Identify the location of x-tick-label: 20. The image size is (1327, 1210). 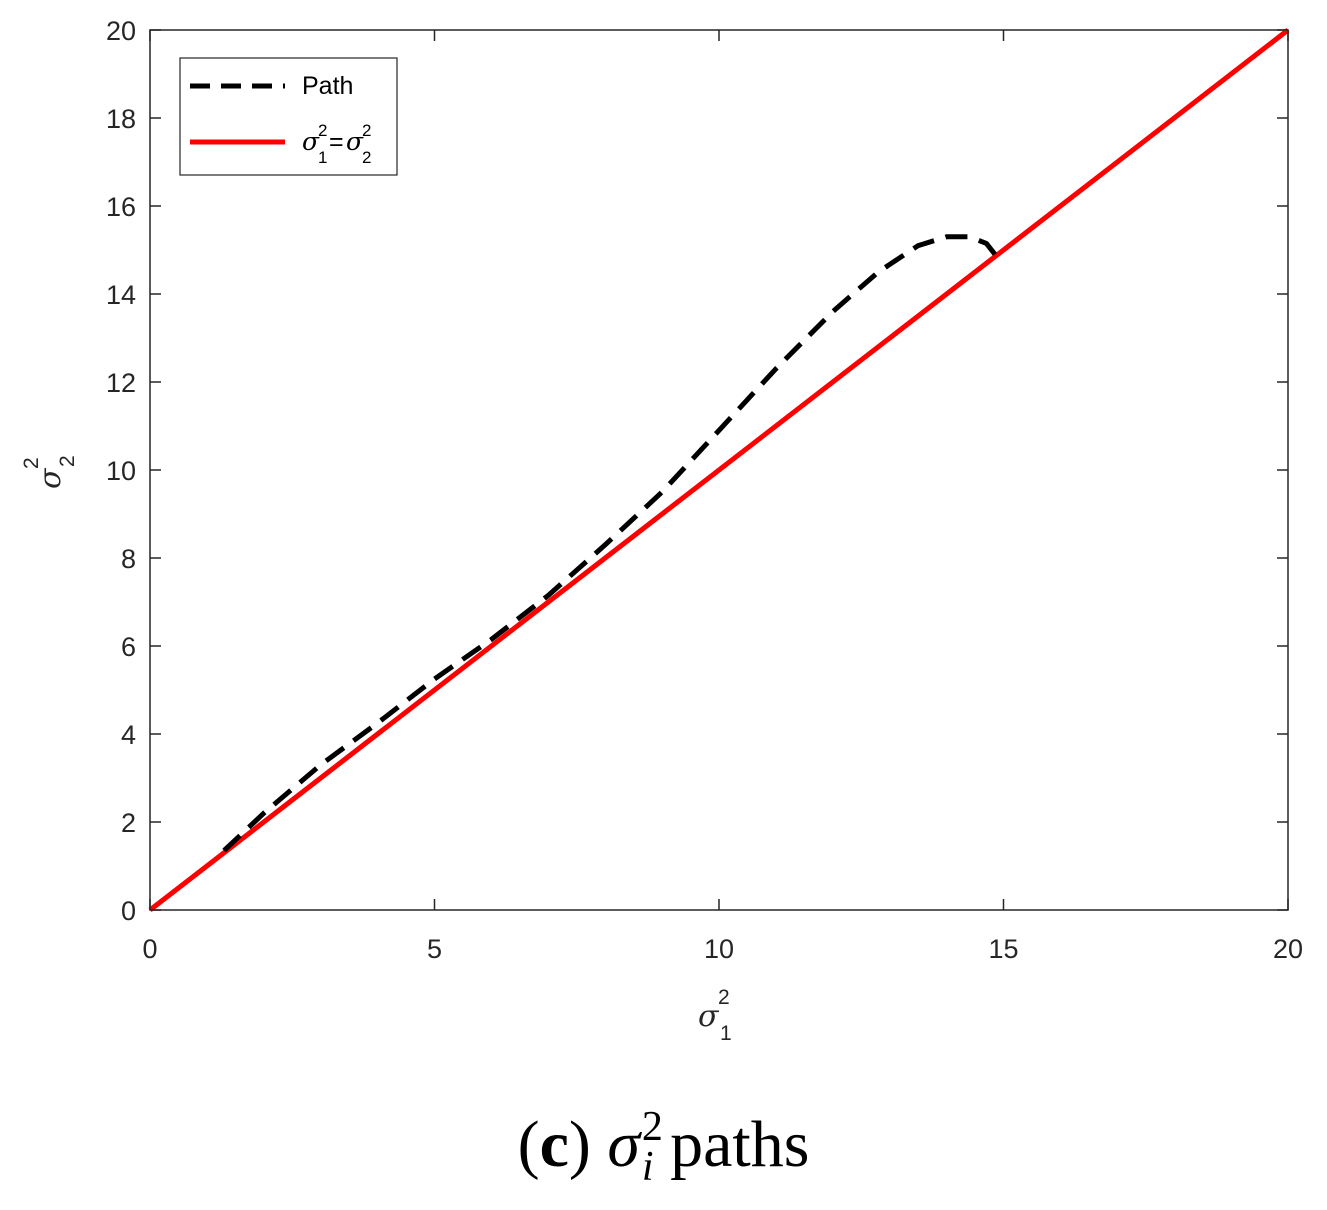
(1288, 949).